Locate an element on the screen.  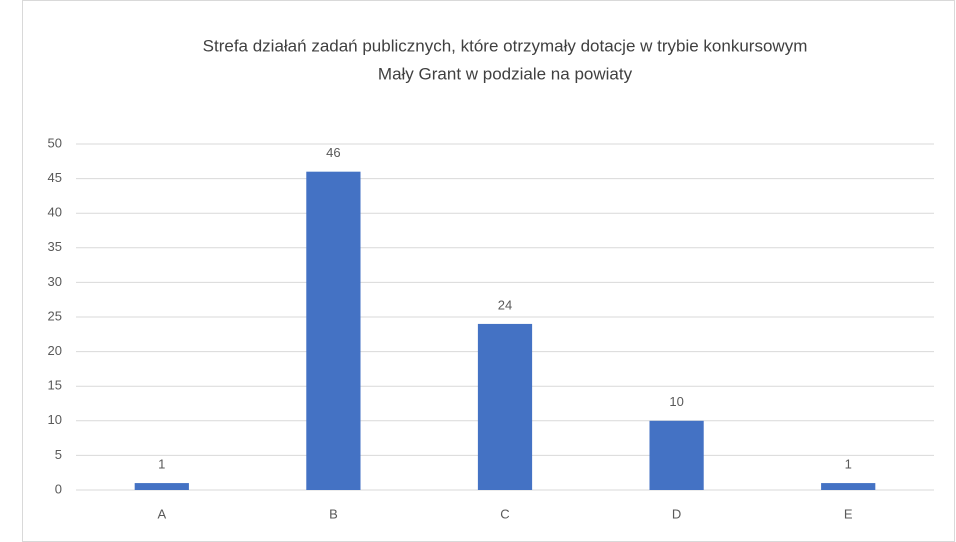
y-tick-label: 40 is located at coordinates (55, 212).